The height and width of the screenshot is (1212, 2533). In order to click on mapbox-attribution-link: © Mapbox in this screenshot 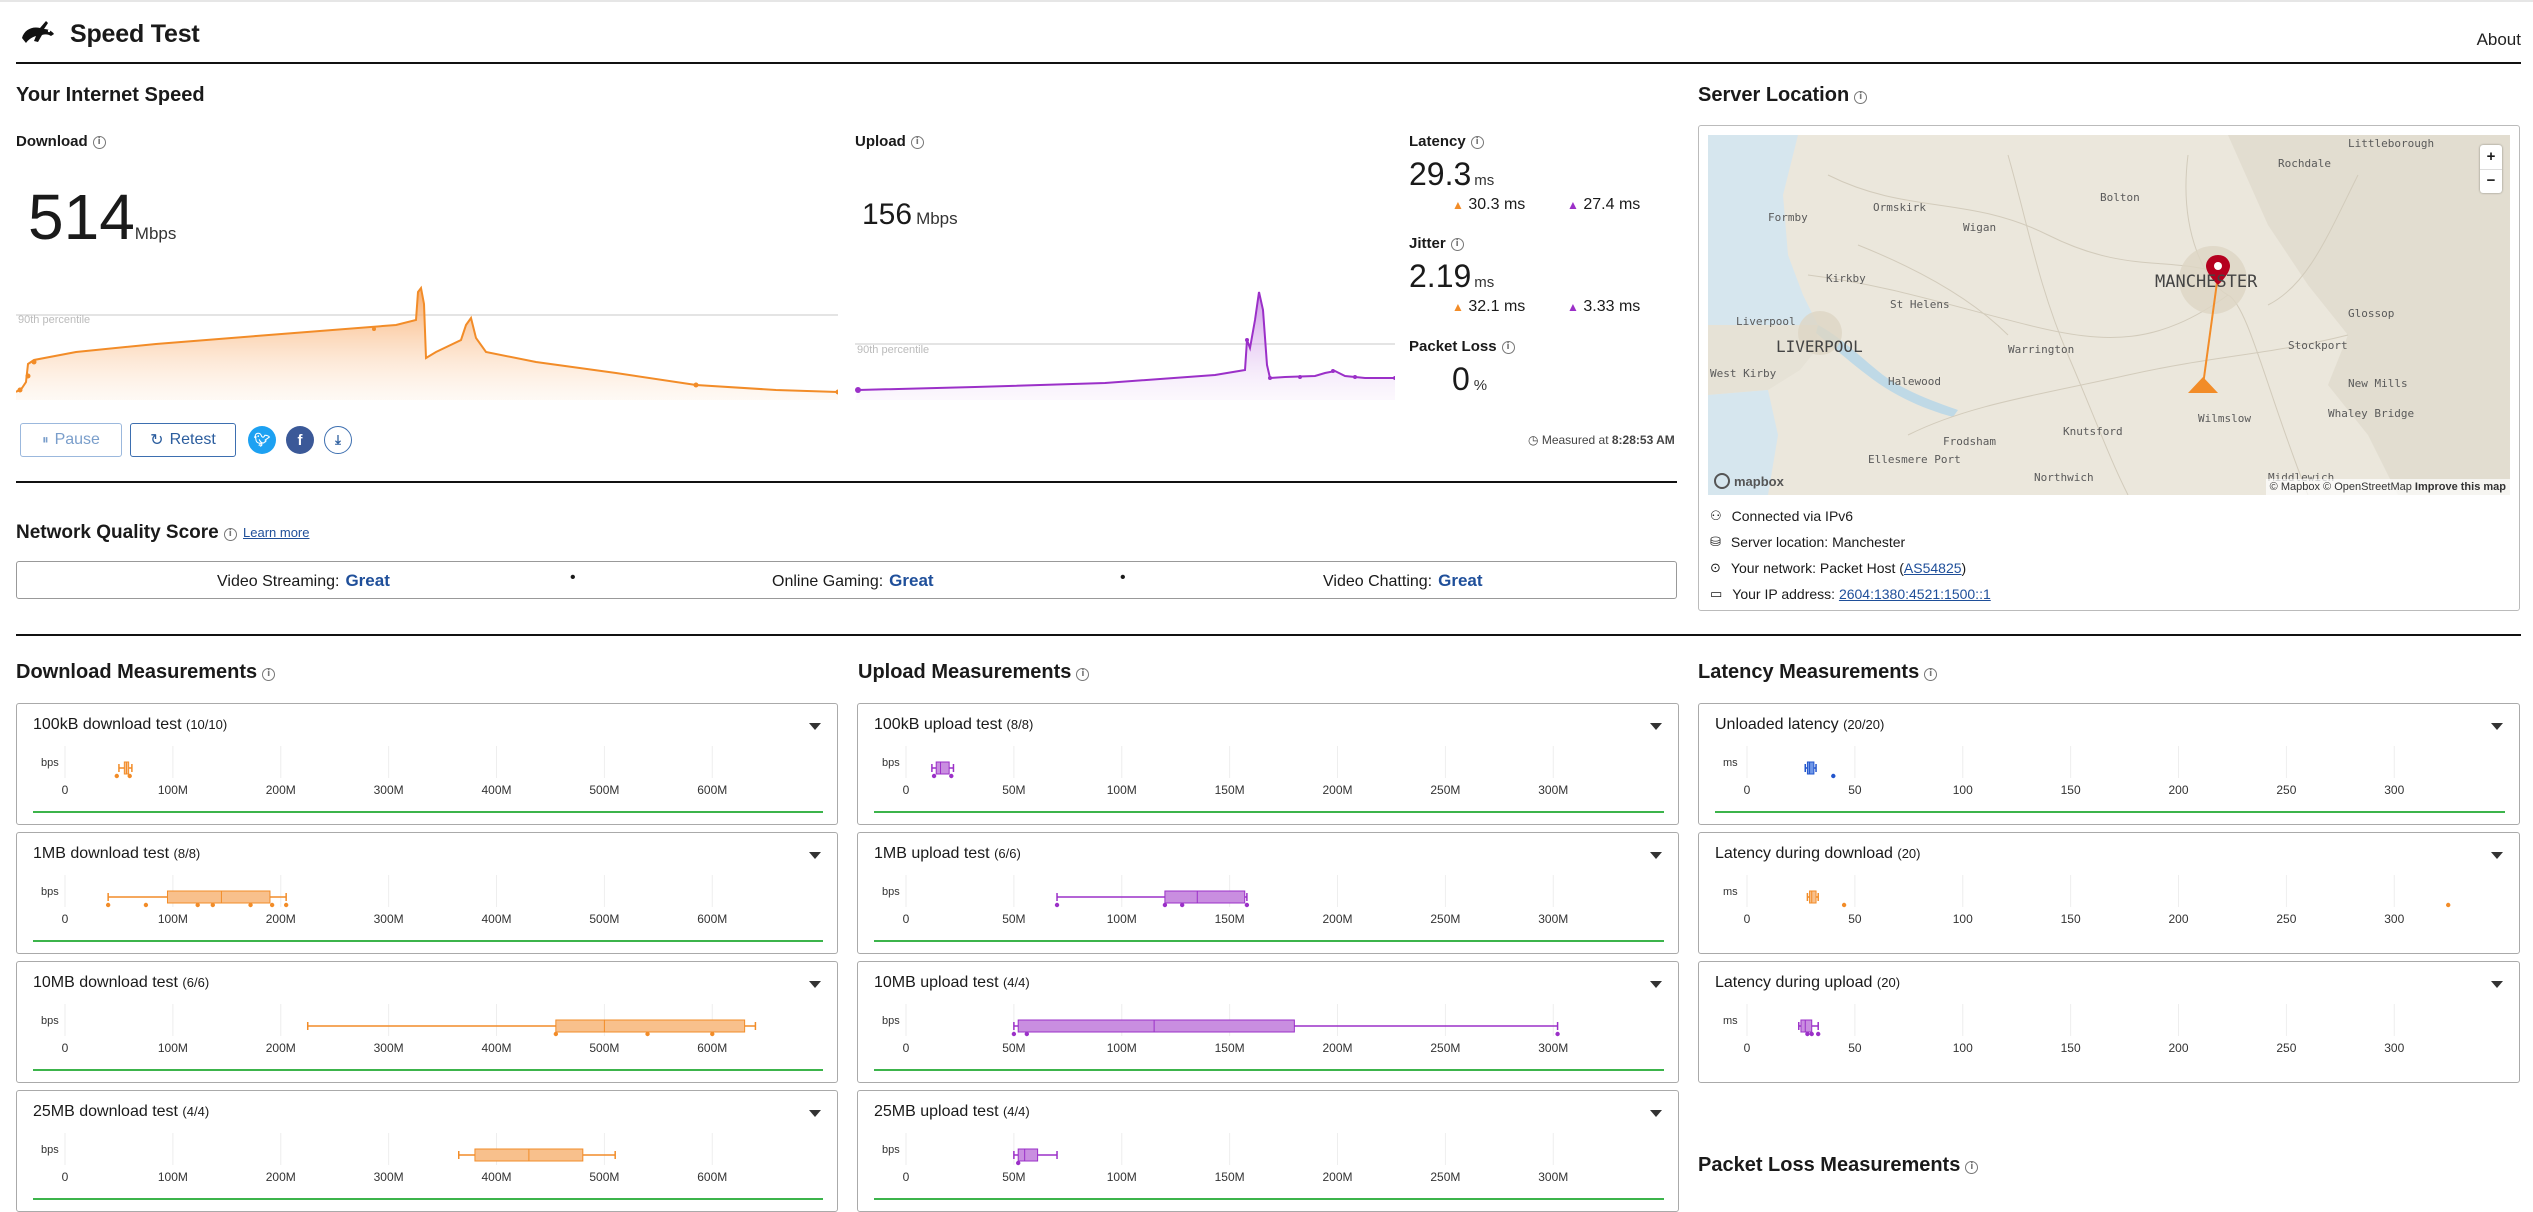, I will do `click(2294, 487)`.